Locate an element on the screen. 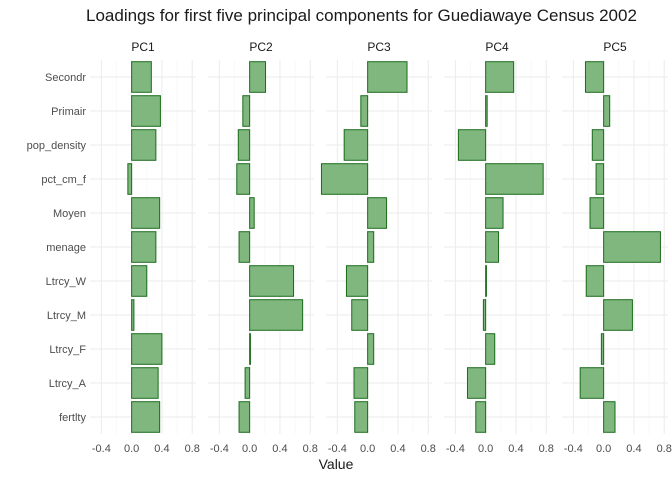 Image resolution: width=672 pixels, height=480 pixels. bar-pc5-ltrcy_a is located at coordinates (592, 383).